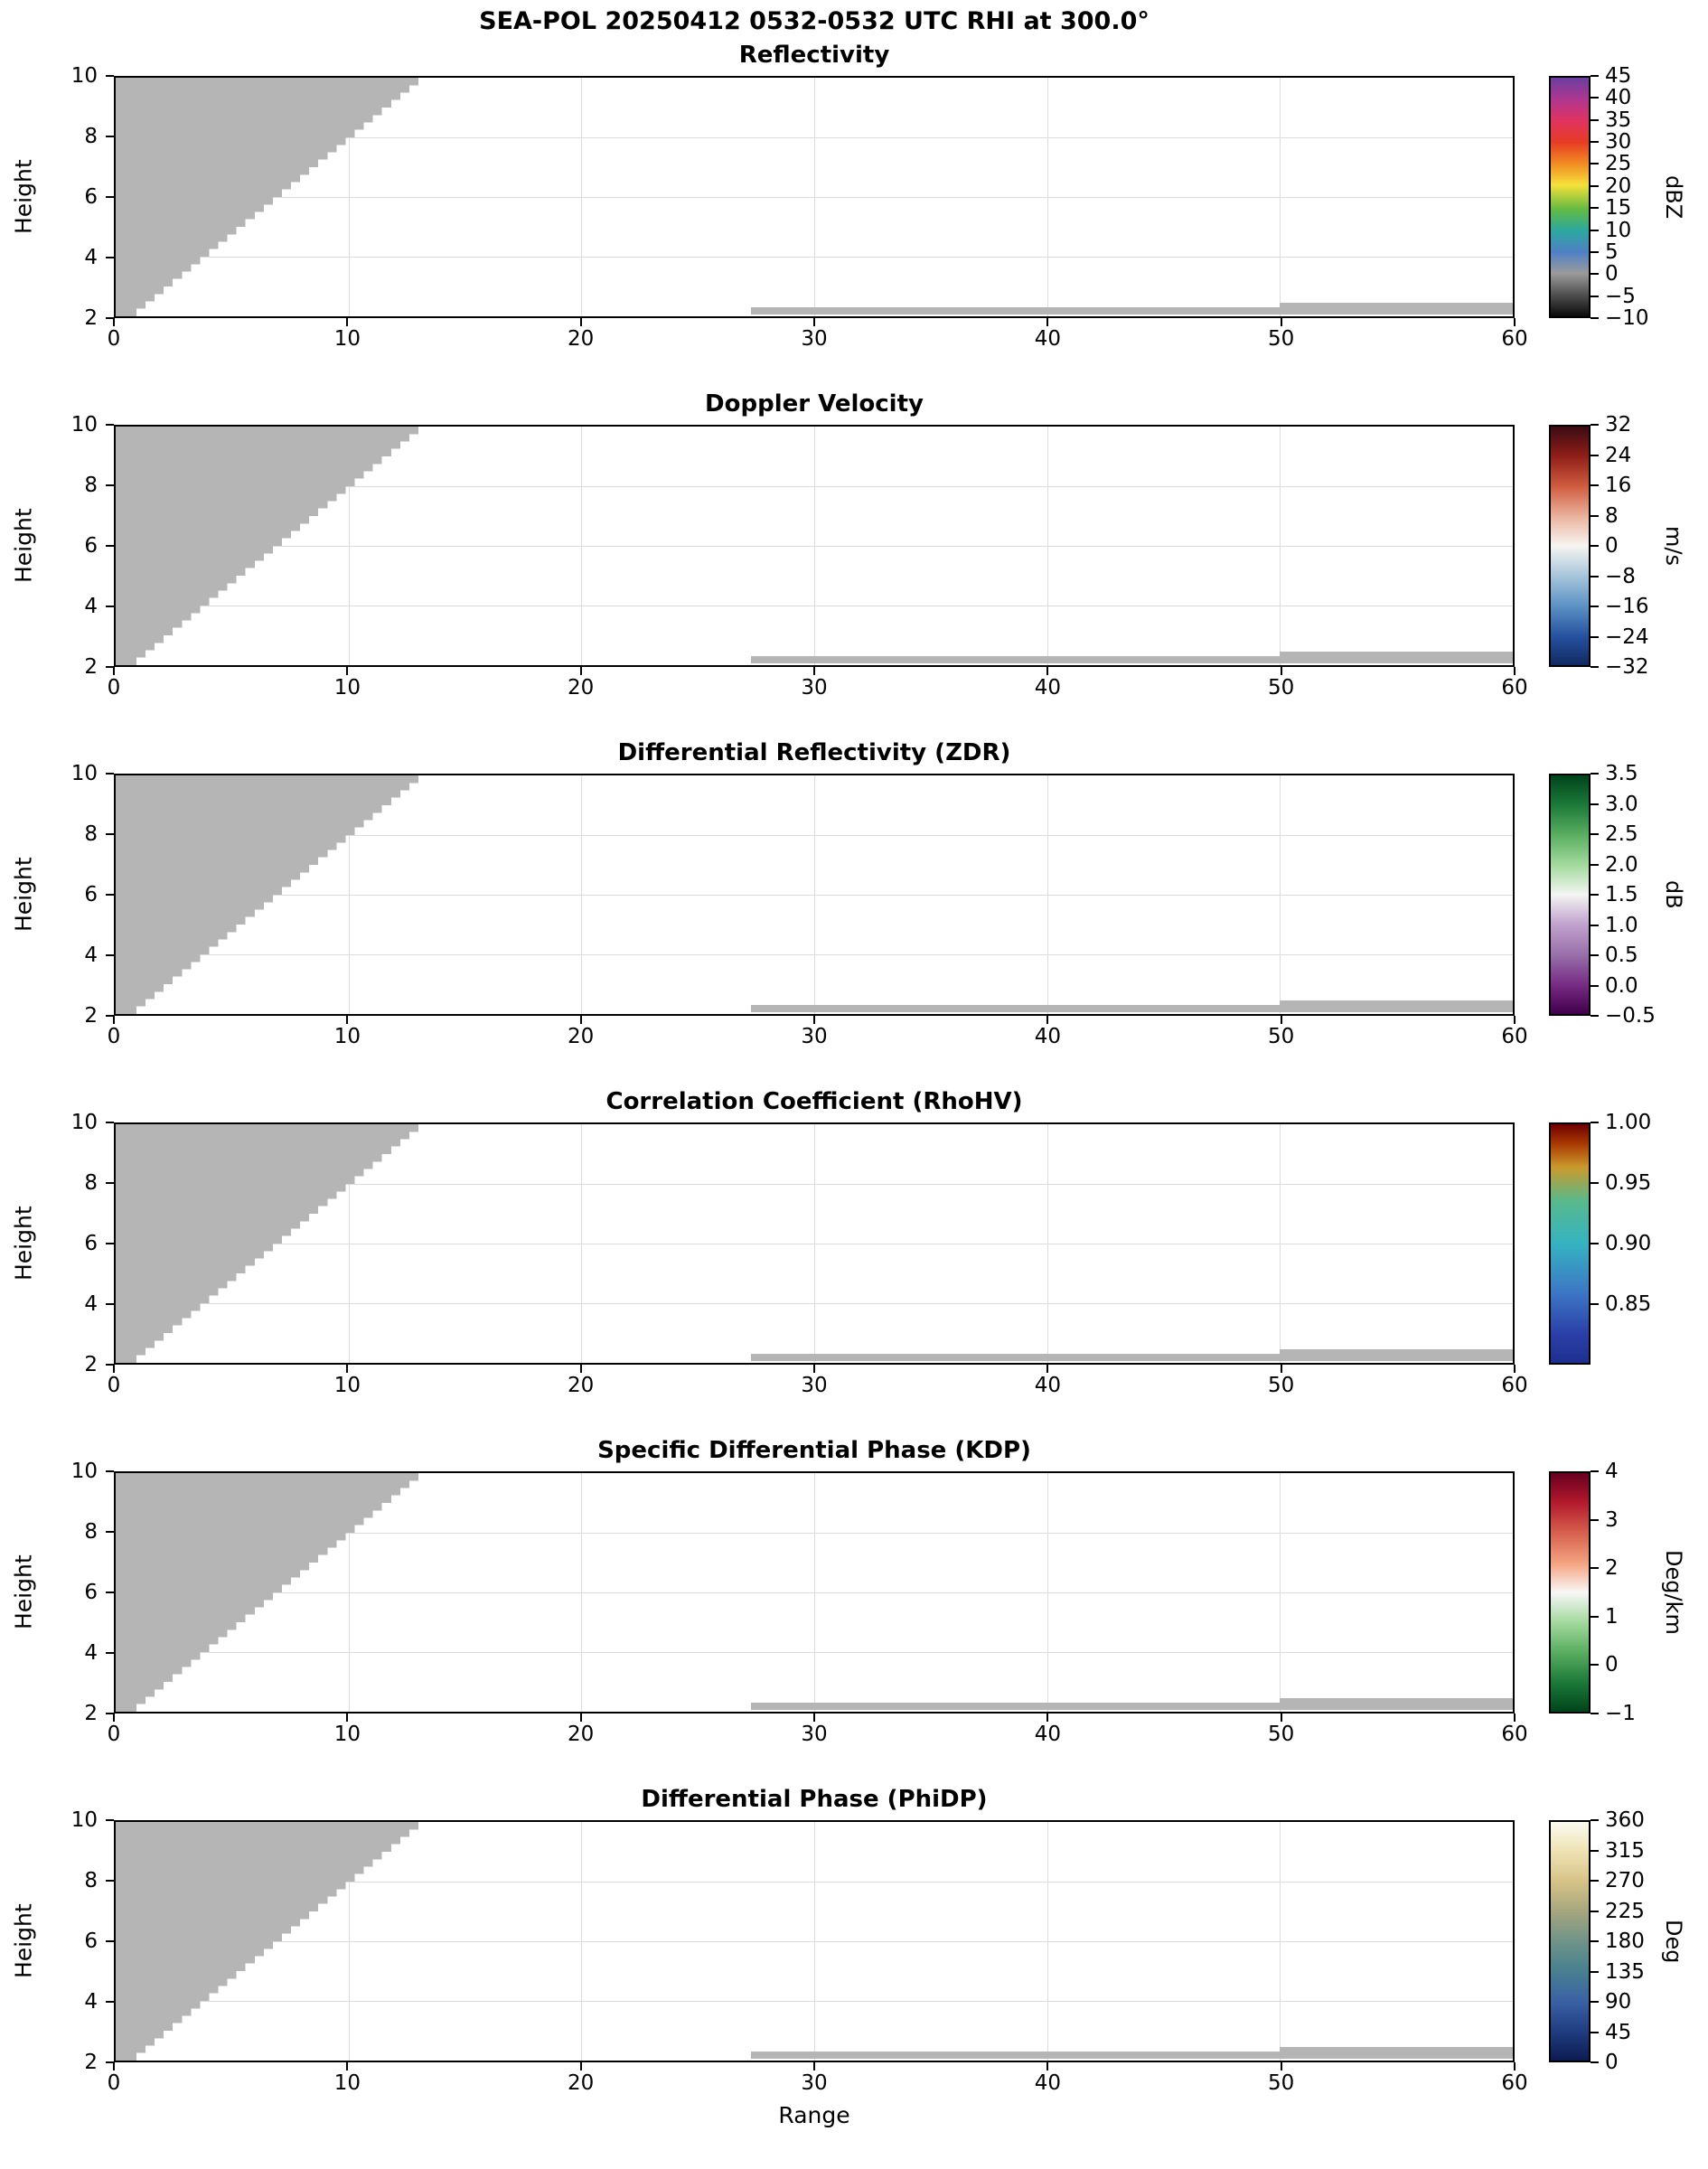 This screenshot has height=2169, width=1708. What do you see at coordinates (814, 1451) in the screenshot?
I see `panel-title: Specific Differential Phase (KDP)` at bounding box center [814, 1451].